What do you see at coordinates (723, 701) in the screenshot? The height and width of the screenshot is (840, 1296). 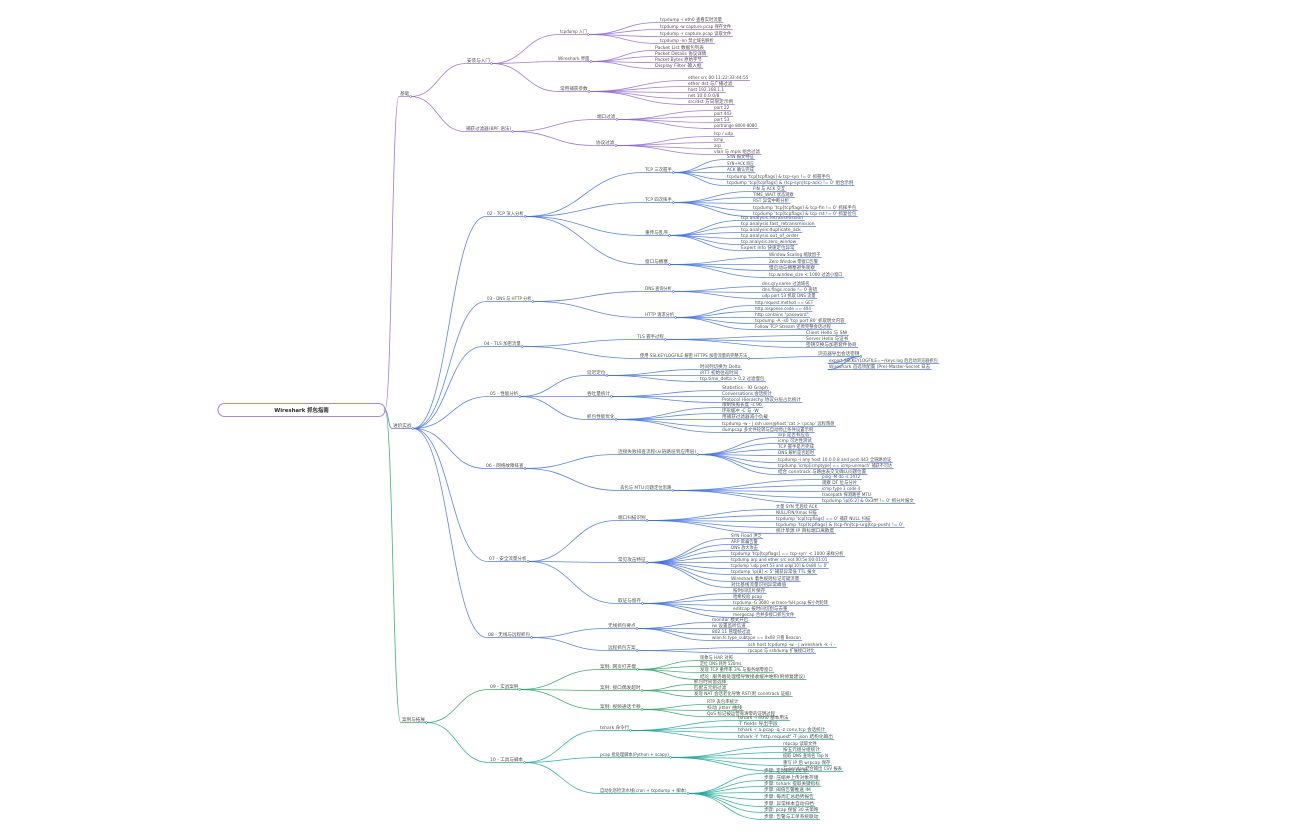 I see `node-label: RTP 丢包率统计` at bounding box center [723, 701].